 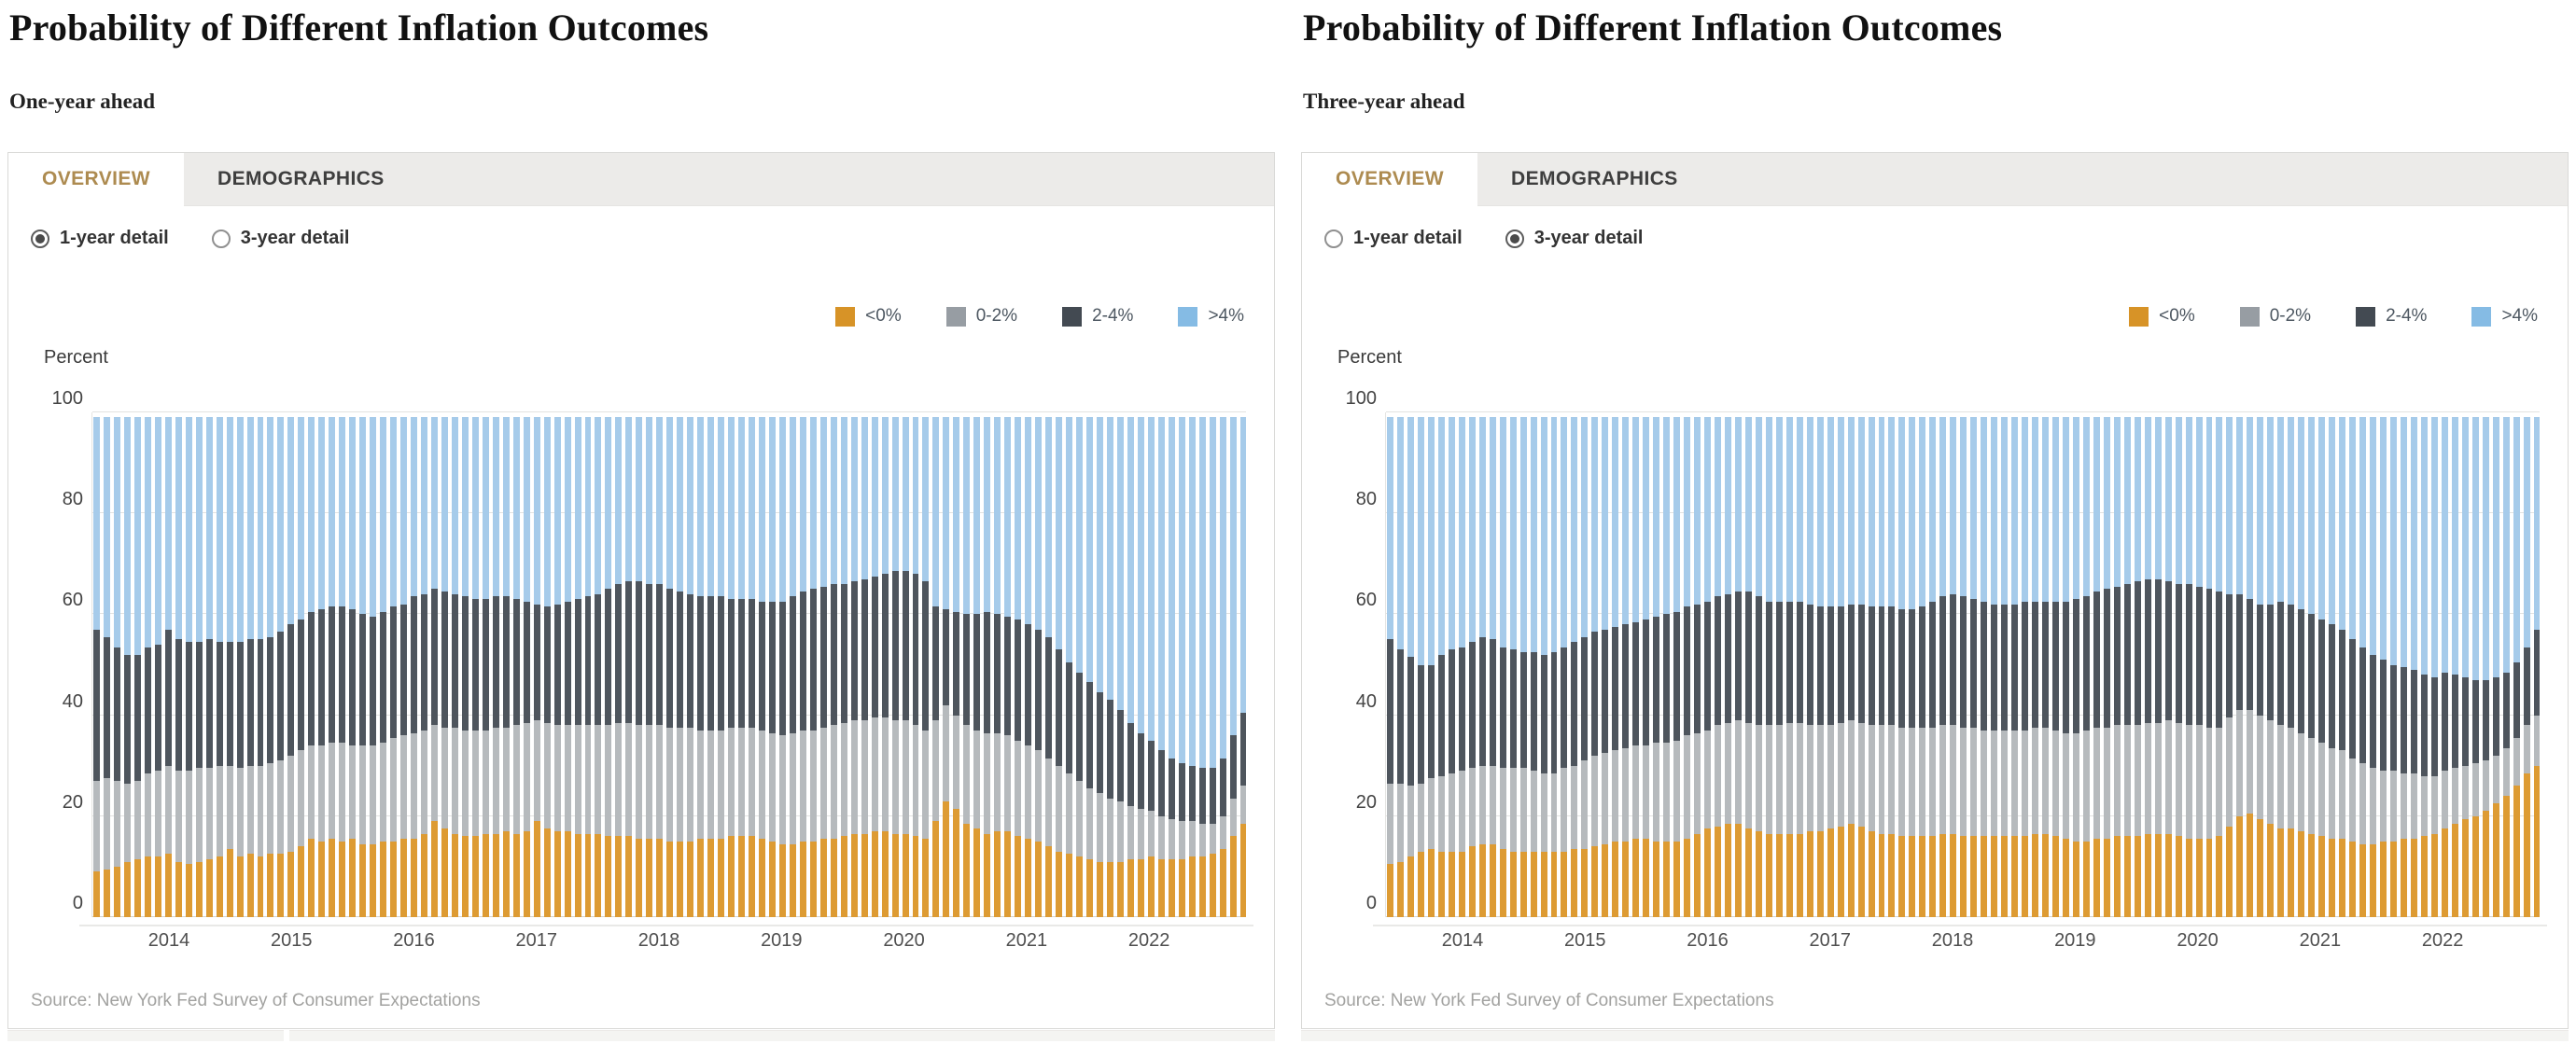 I want to click on tab-overview: OVERVIEW, so click(x=1390, y=179).